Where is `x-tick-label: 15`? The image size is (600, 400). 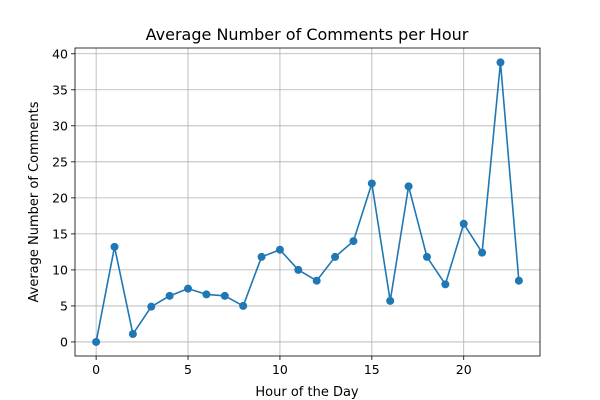
x-tick-label: 15 is located at coordinates (372, 369).